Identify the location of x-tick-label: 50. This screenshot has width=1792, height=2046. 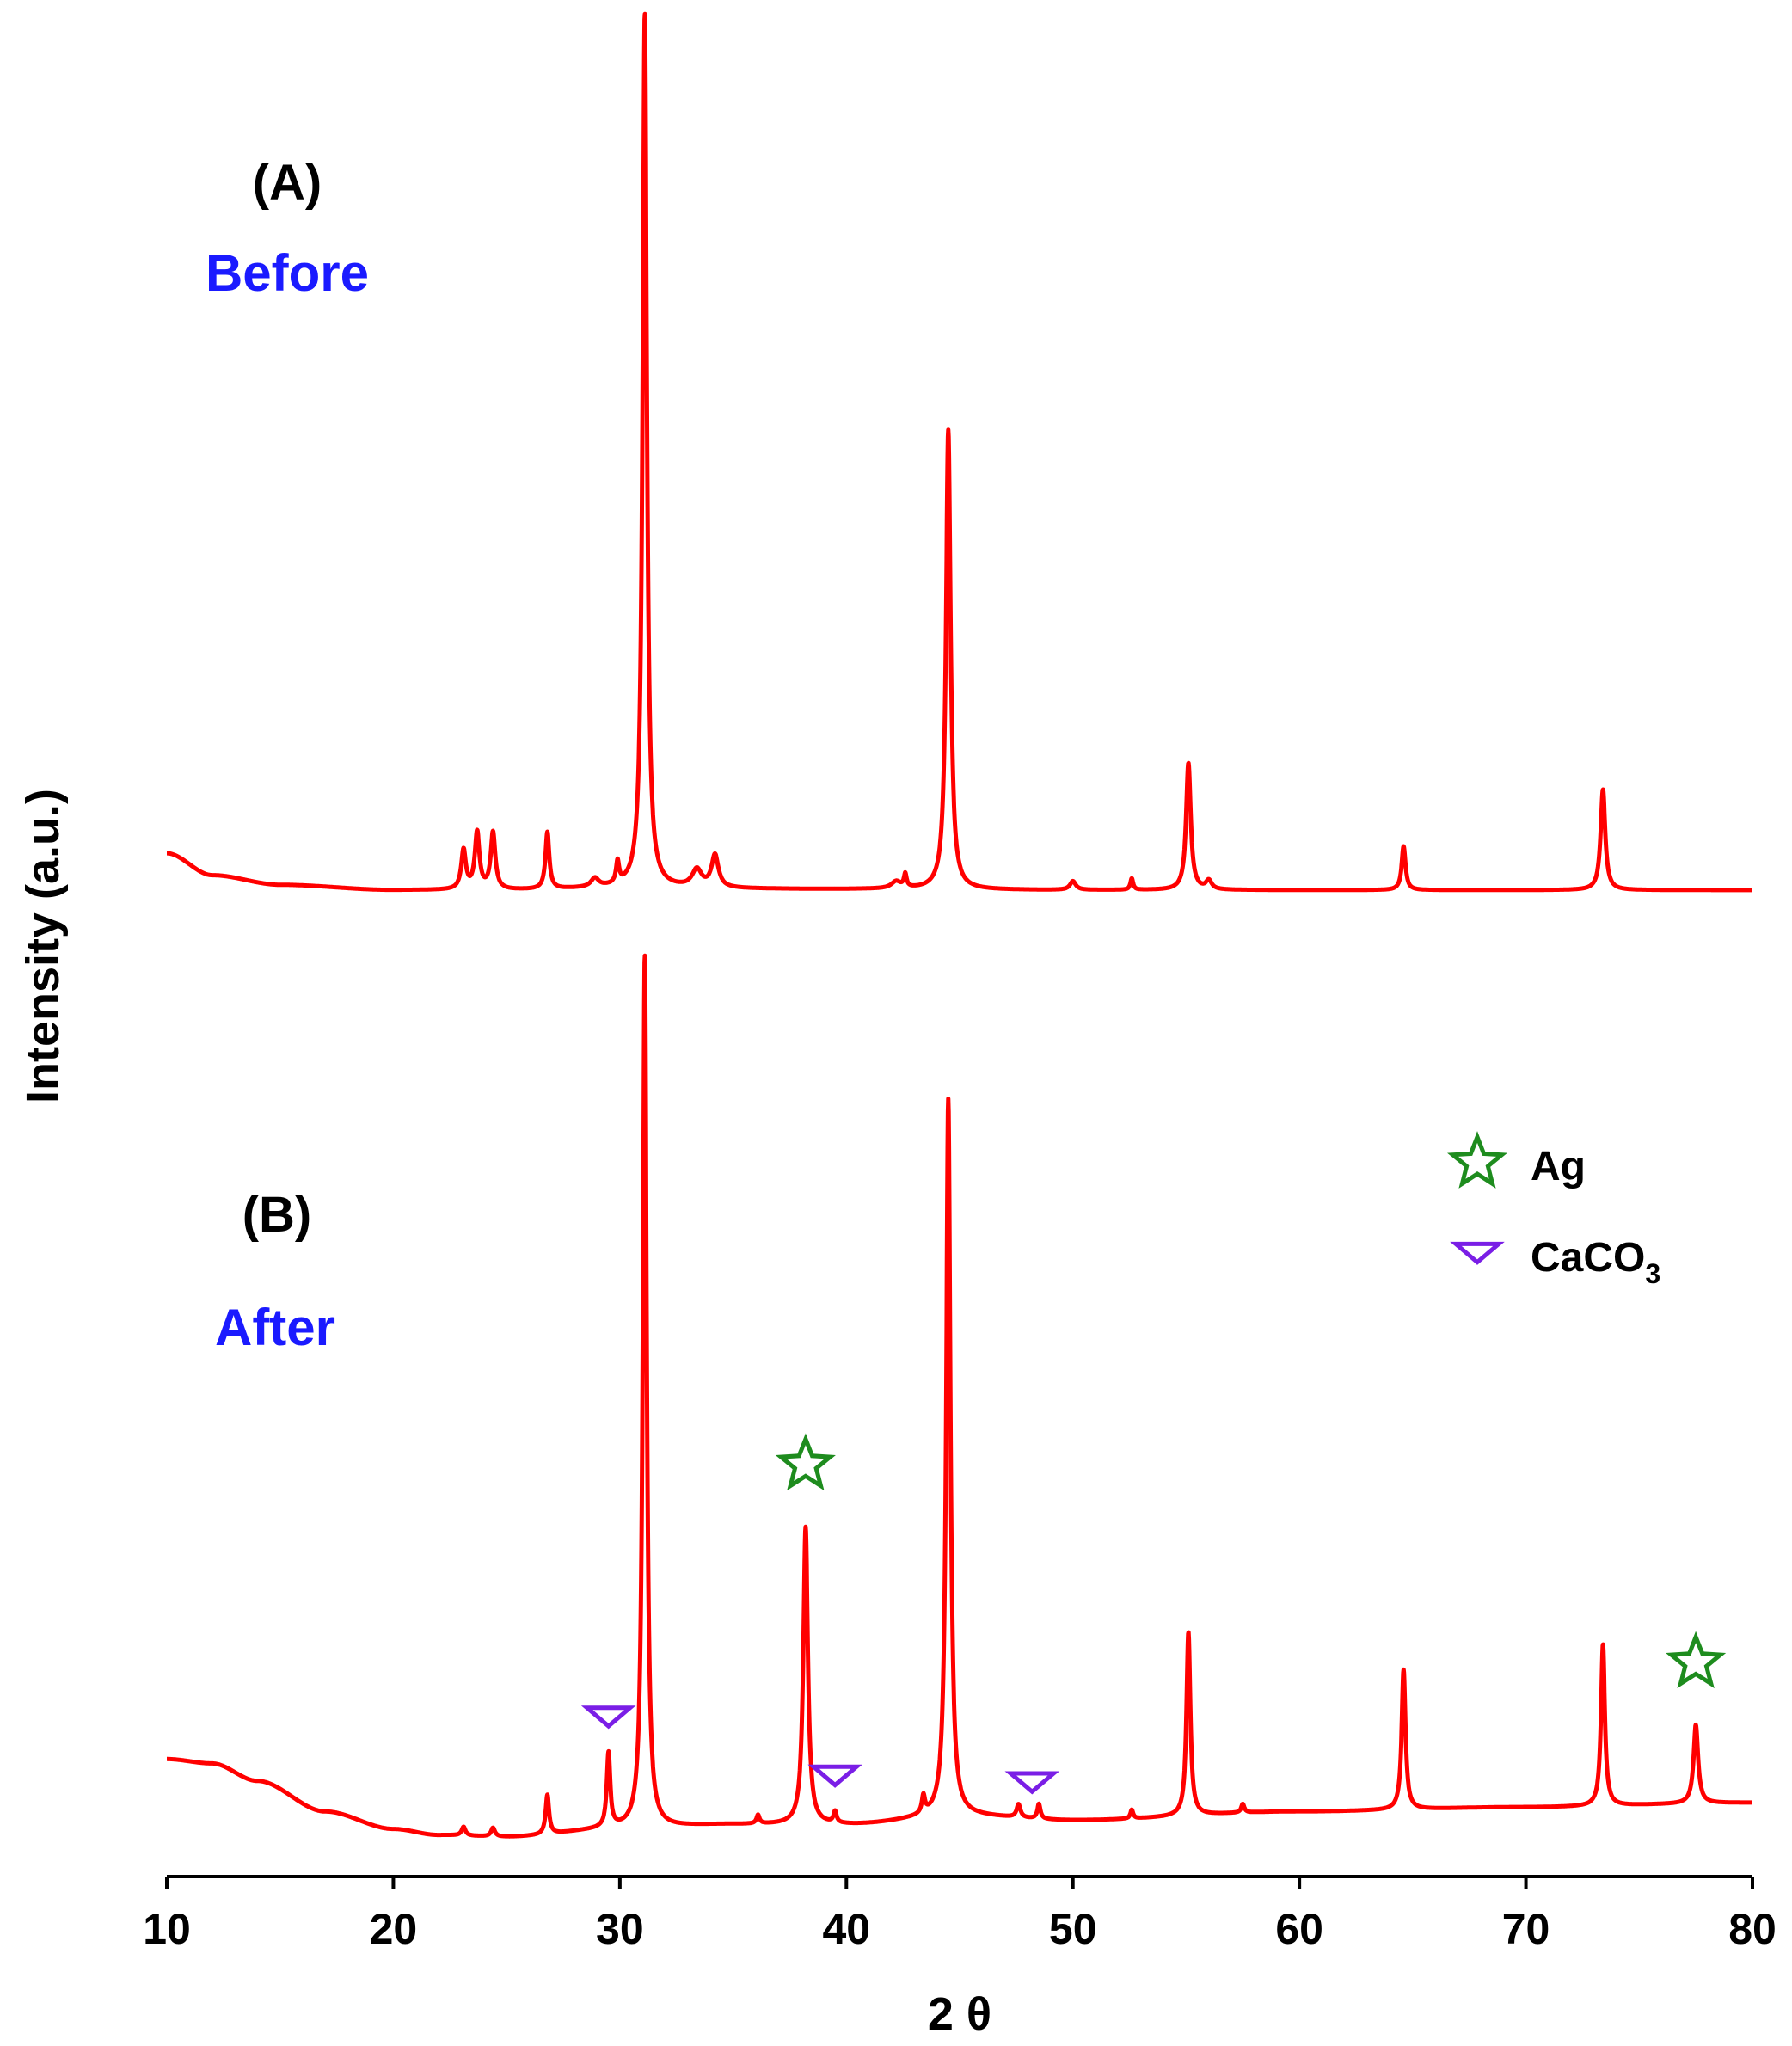
(1073, 1929).